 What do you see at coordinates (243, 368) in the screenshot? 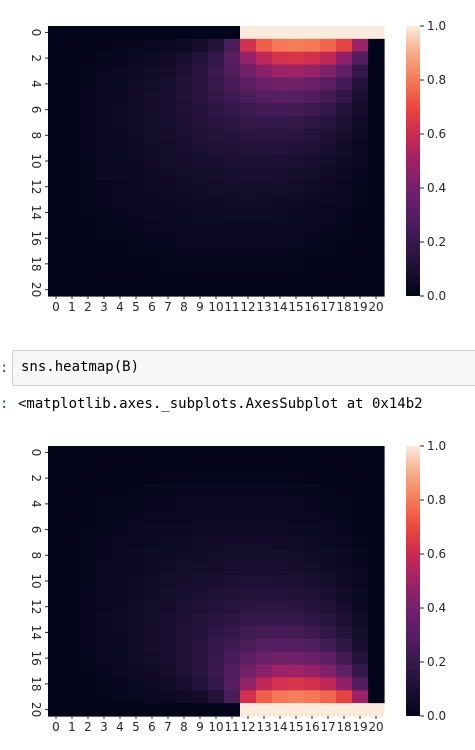
I see `code-cell: sns.heatmap(B)` at bounding box center [243, 368].